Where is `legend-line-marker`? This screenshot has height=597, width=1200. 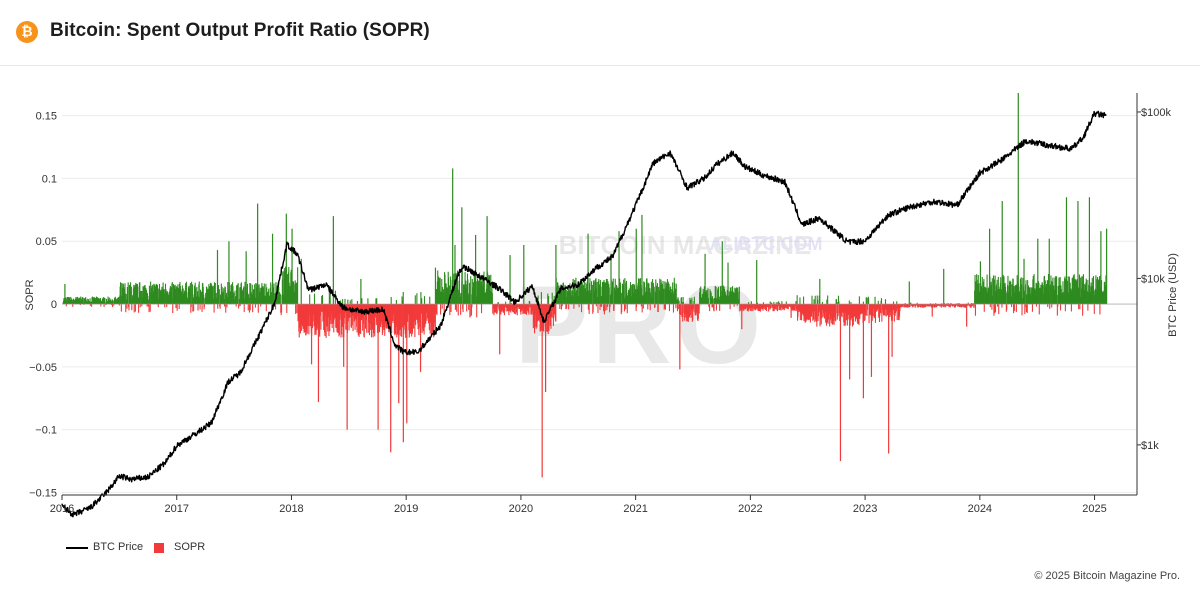 legend-line-marker is located at coordinates (77, 548).